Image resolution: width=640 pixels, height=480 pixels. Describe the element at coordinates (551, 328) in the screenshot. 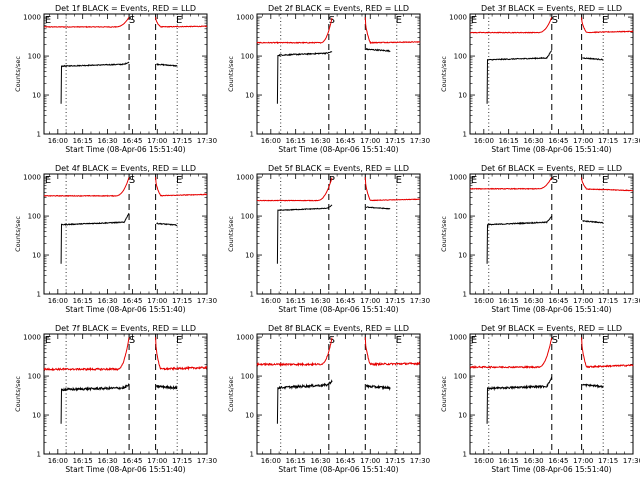

I see `panel-title: Det 9f BLACK = Events, RED = LLD` at that location.